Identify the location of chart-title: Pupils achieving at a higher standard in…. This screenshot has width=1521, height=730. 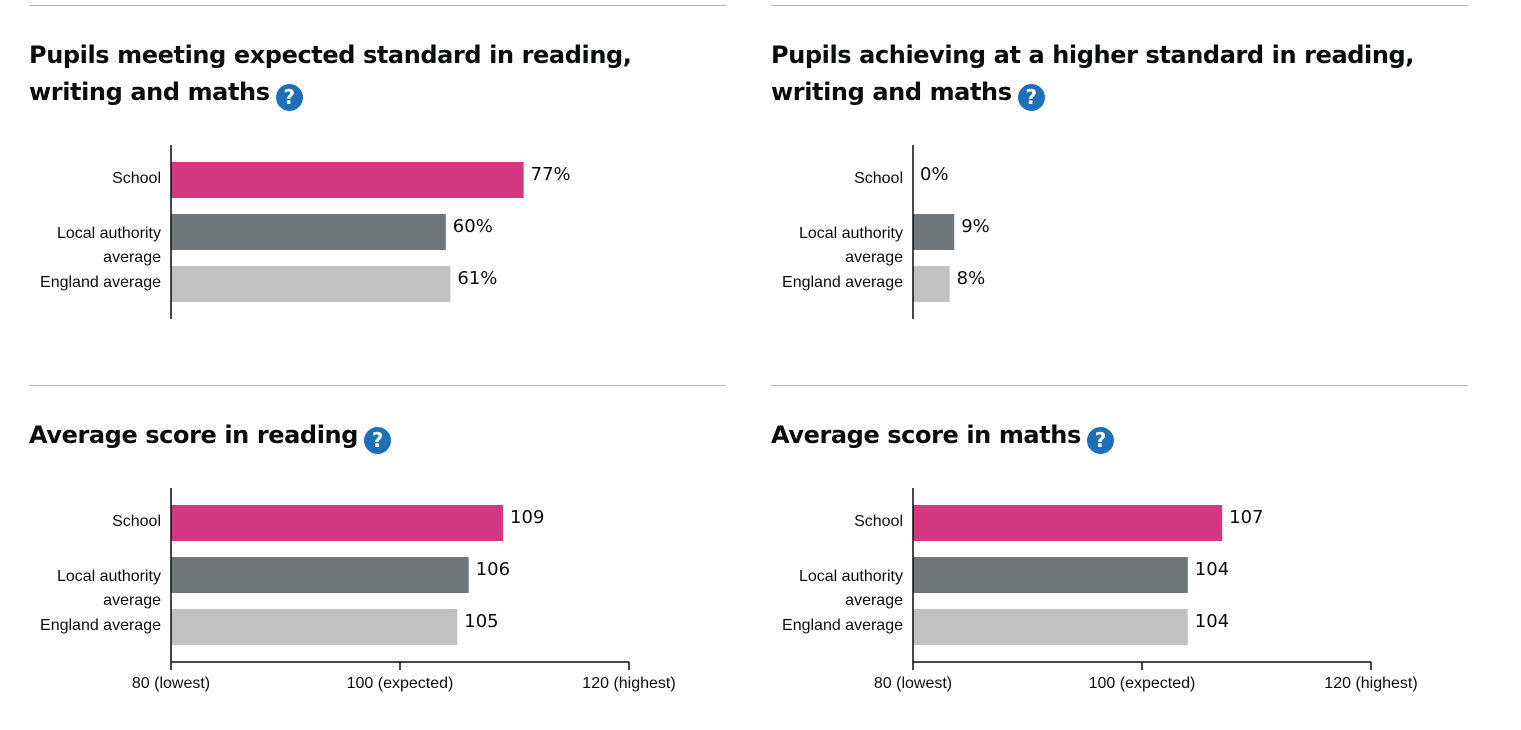
(1116, 74).